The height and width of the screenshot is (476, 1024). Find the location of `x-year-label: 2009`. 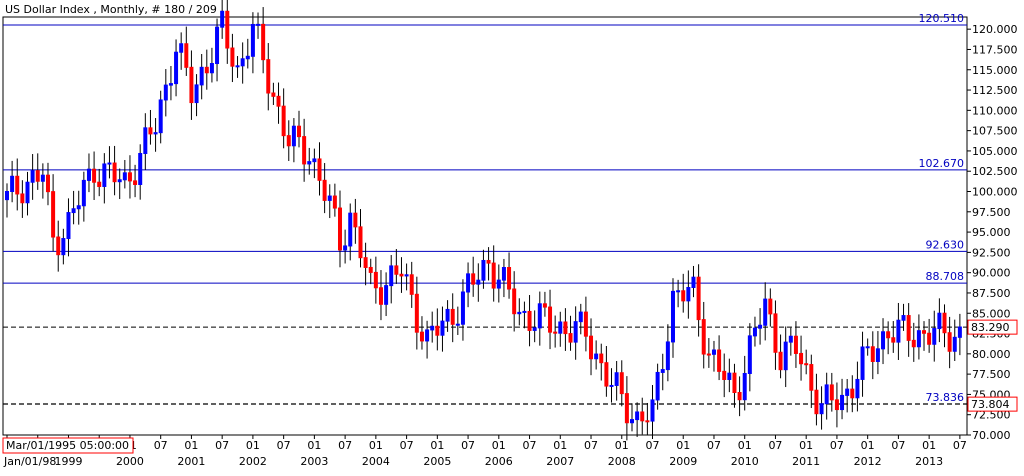

x-year-label: 2009 is located at coordinates (683, 461).